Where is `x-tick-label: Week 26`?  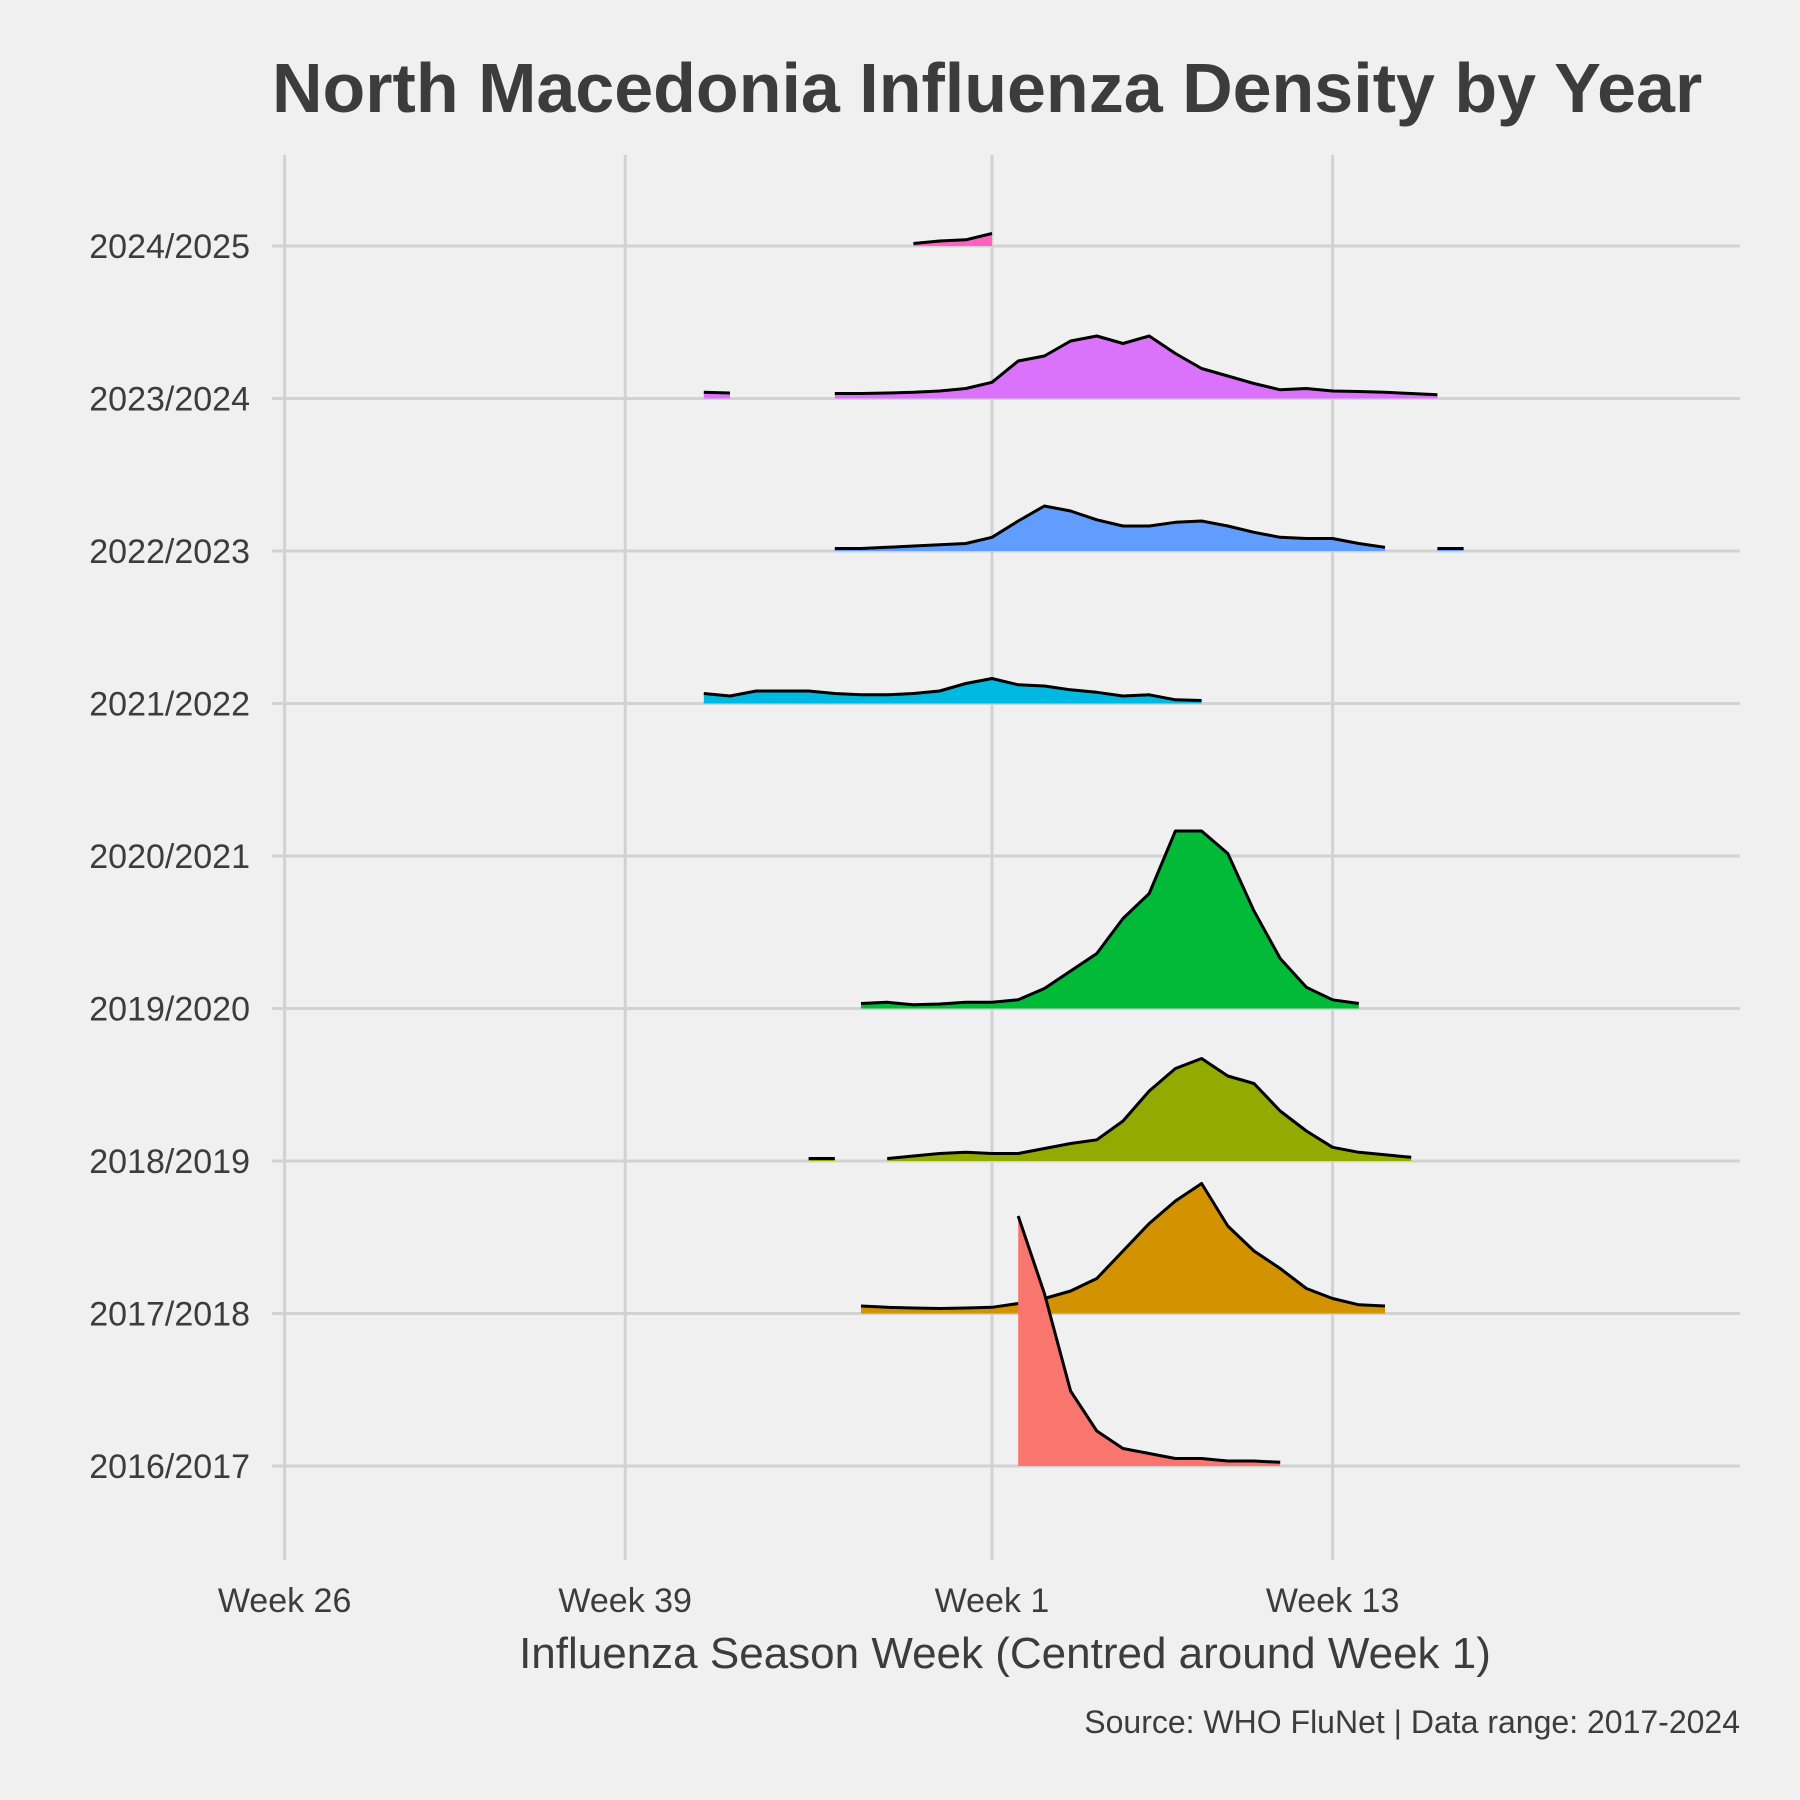 x-tick-label: Week 26 is located at coordinates (285, 1601).